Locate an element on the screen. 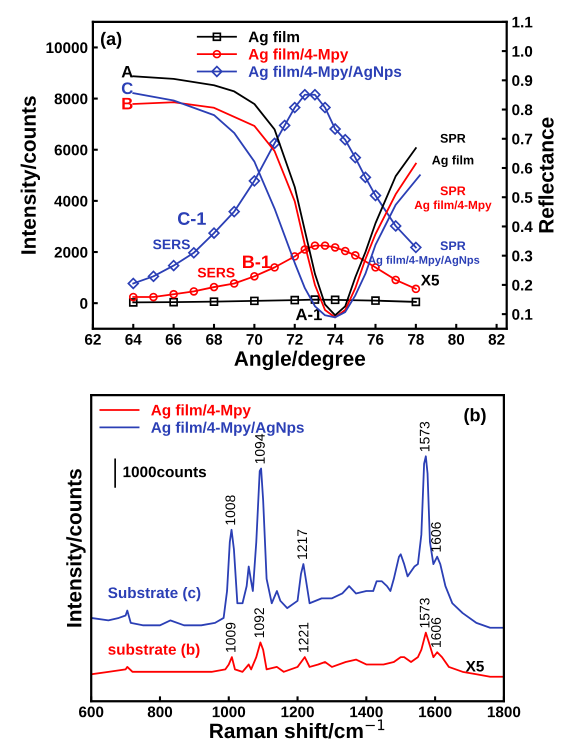 The width and height of the screenshot is (563, 754). annotation: 1221 is located at coordinates (303, 637).